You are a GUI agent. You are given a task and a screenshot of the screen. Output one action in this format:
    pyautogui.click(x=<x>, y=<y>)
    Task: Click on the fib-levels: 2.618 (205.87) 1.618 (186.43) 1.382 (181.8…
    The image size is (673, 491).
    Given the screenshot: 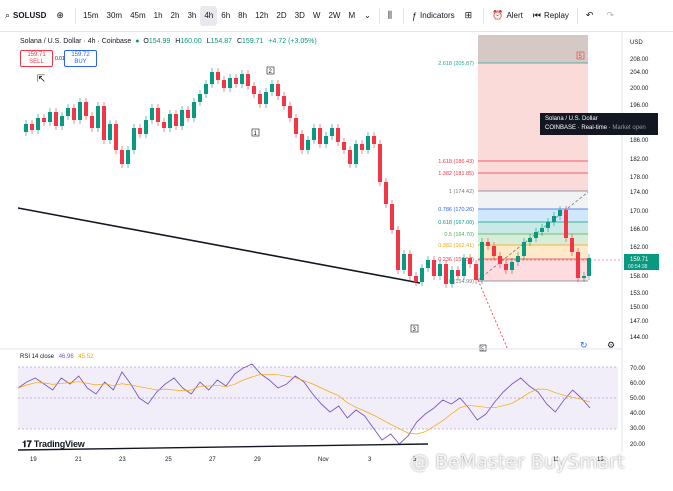 What is the action you would take?
    pyautogui.click(x=513, y=173)
    